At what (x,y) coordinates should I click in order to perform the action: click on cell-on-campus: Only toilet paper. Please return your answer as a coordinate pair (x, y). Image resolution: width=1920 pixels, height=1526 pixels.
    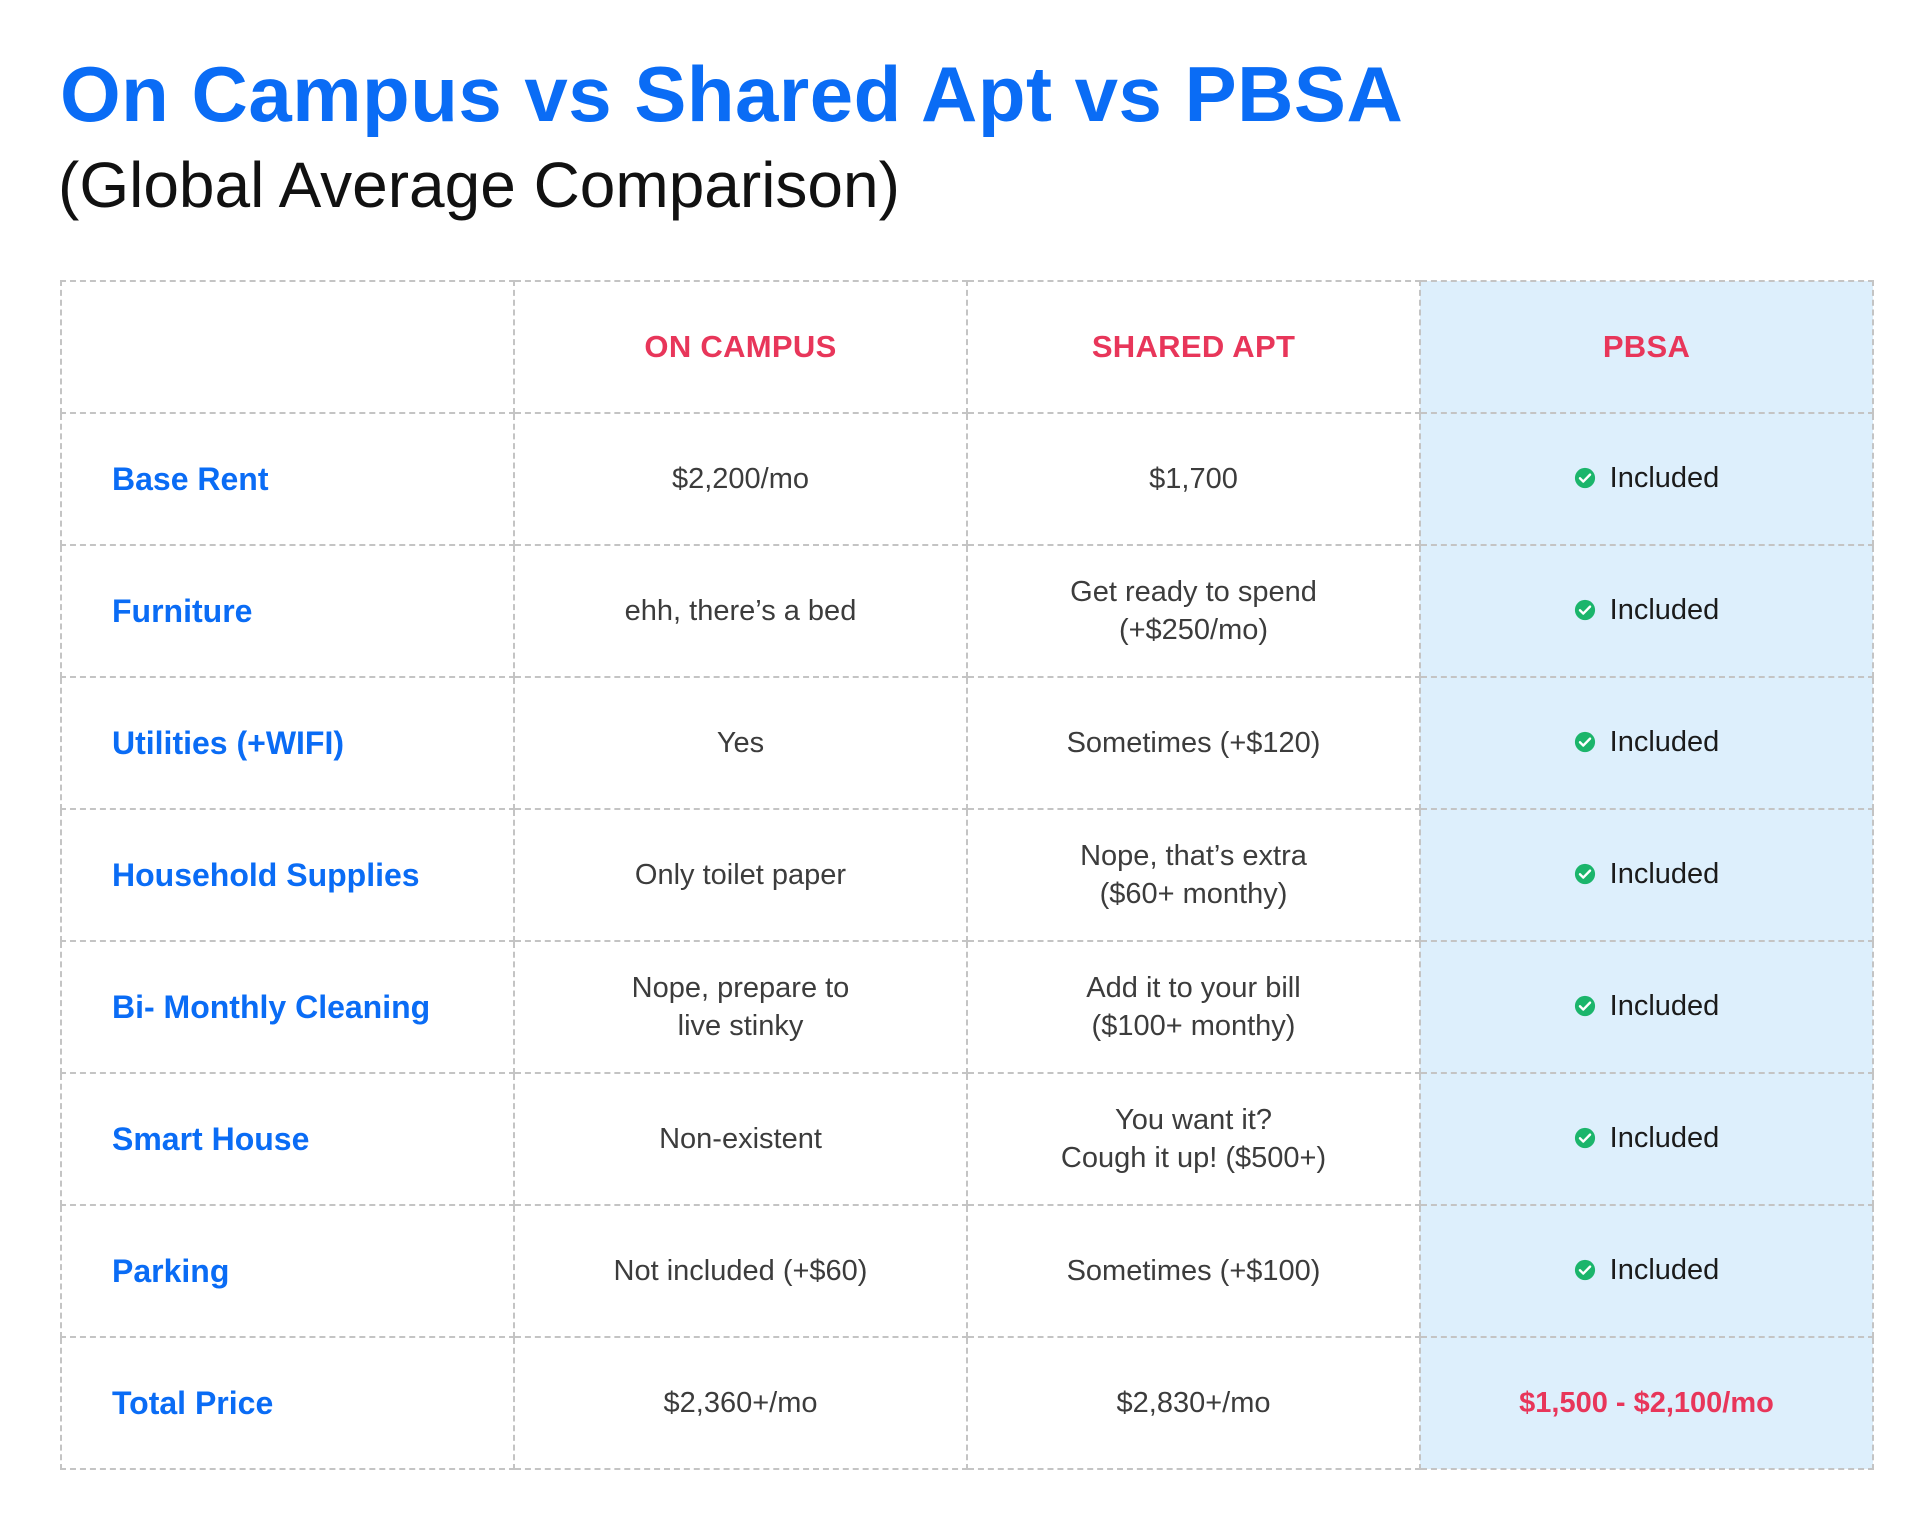
    Looking at the image, I should click on (740, 875).